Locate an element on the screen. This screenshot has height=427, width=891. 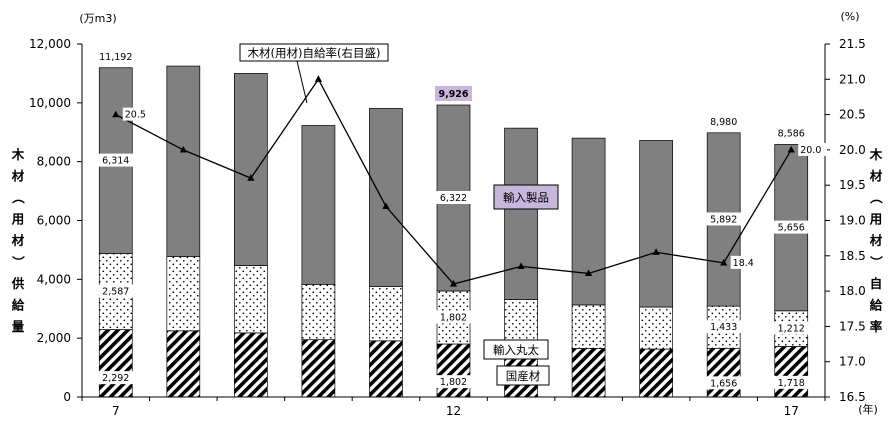
x-axis-tick-label: 17 is located at coordinates (791, 411).